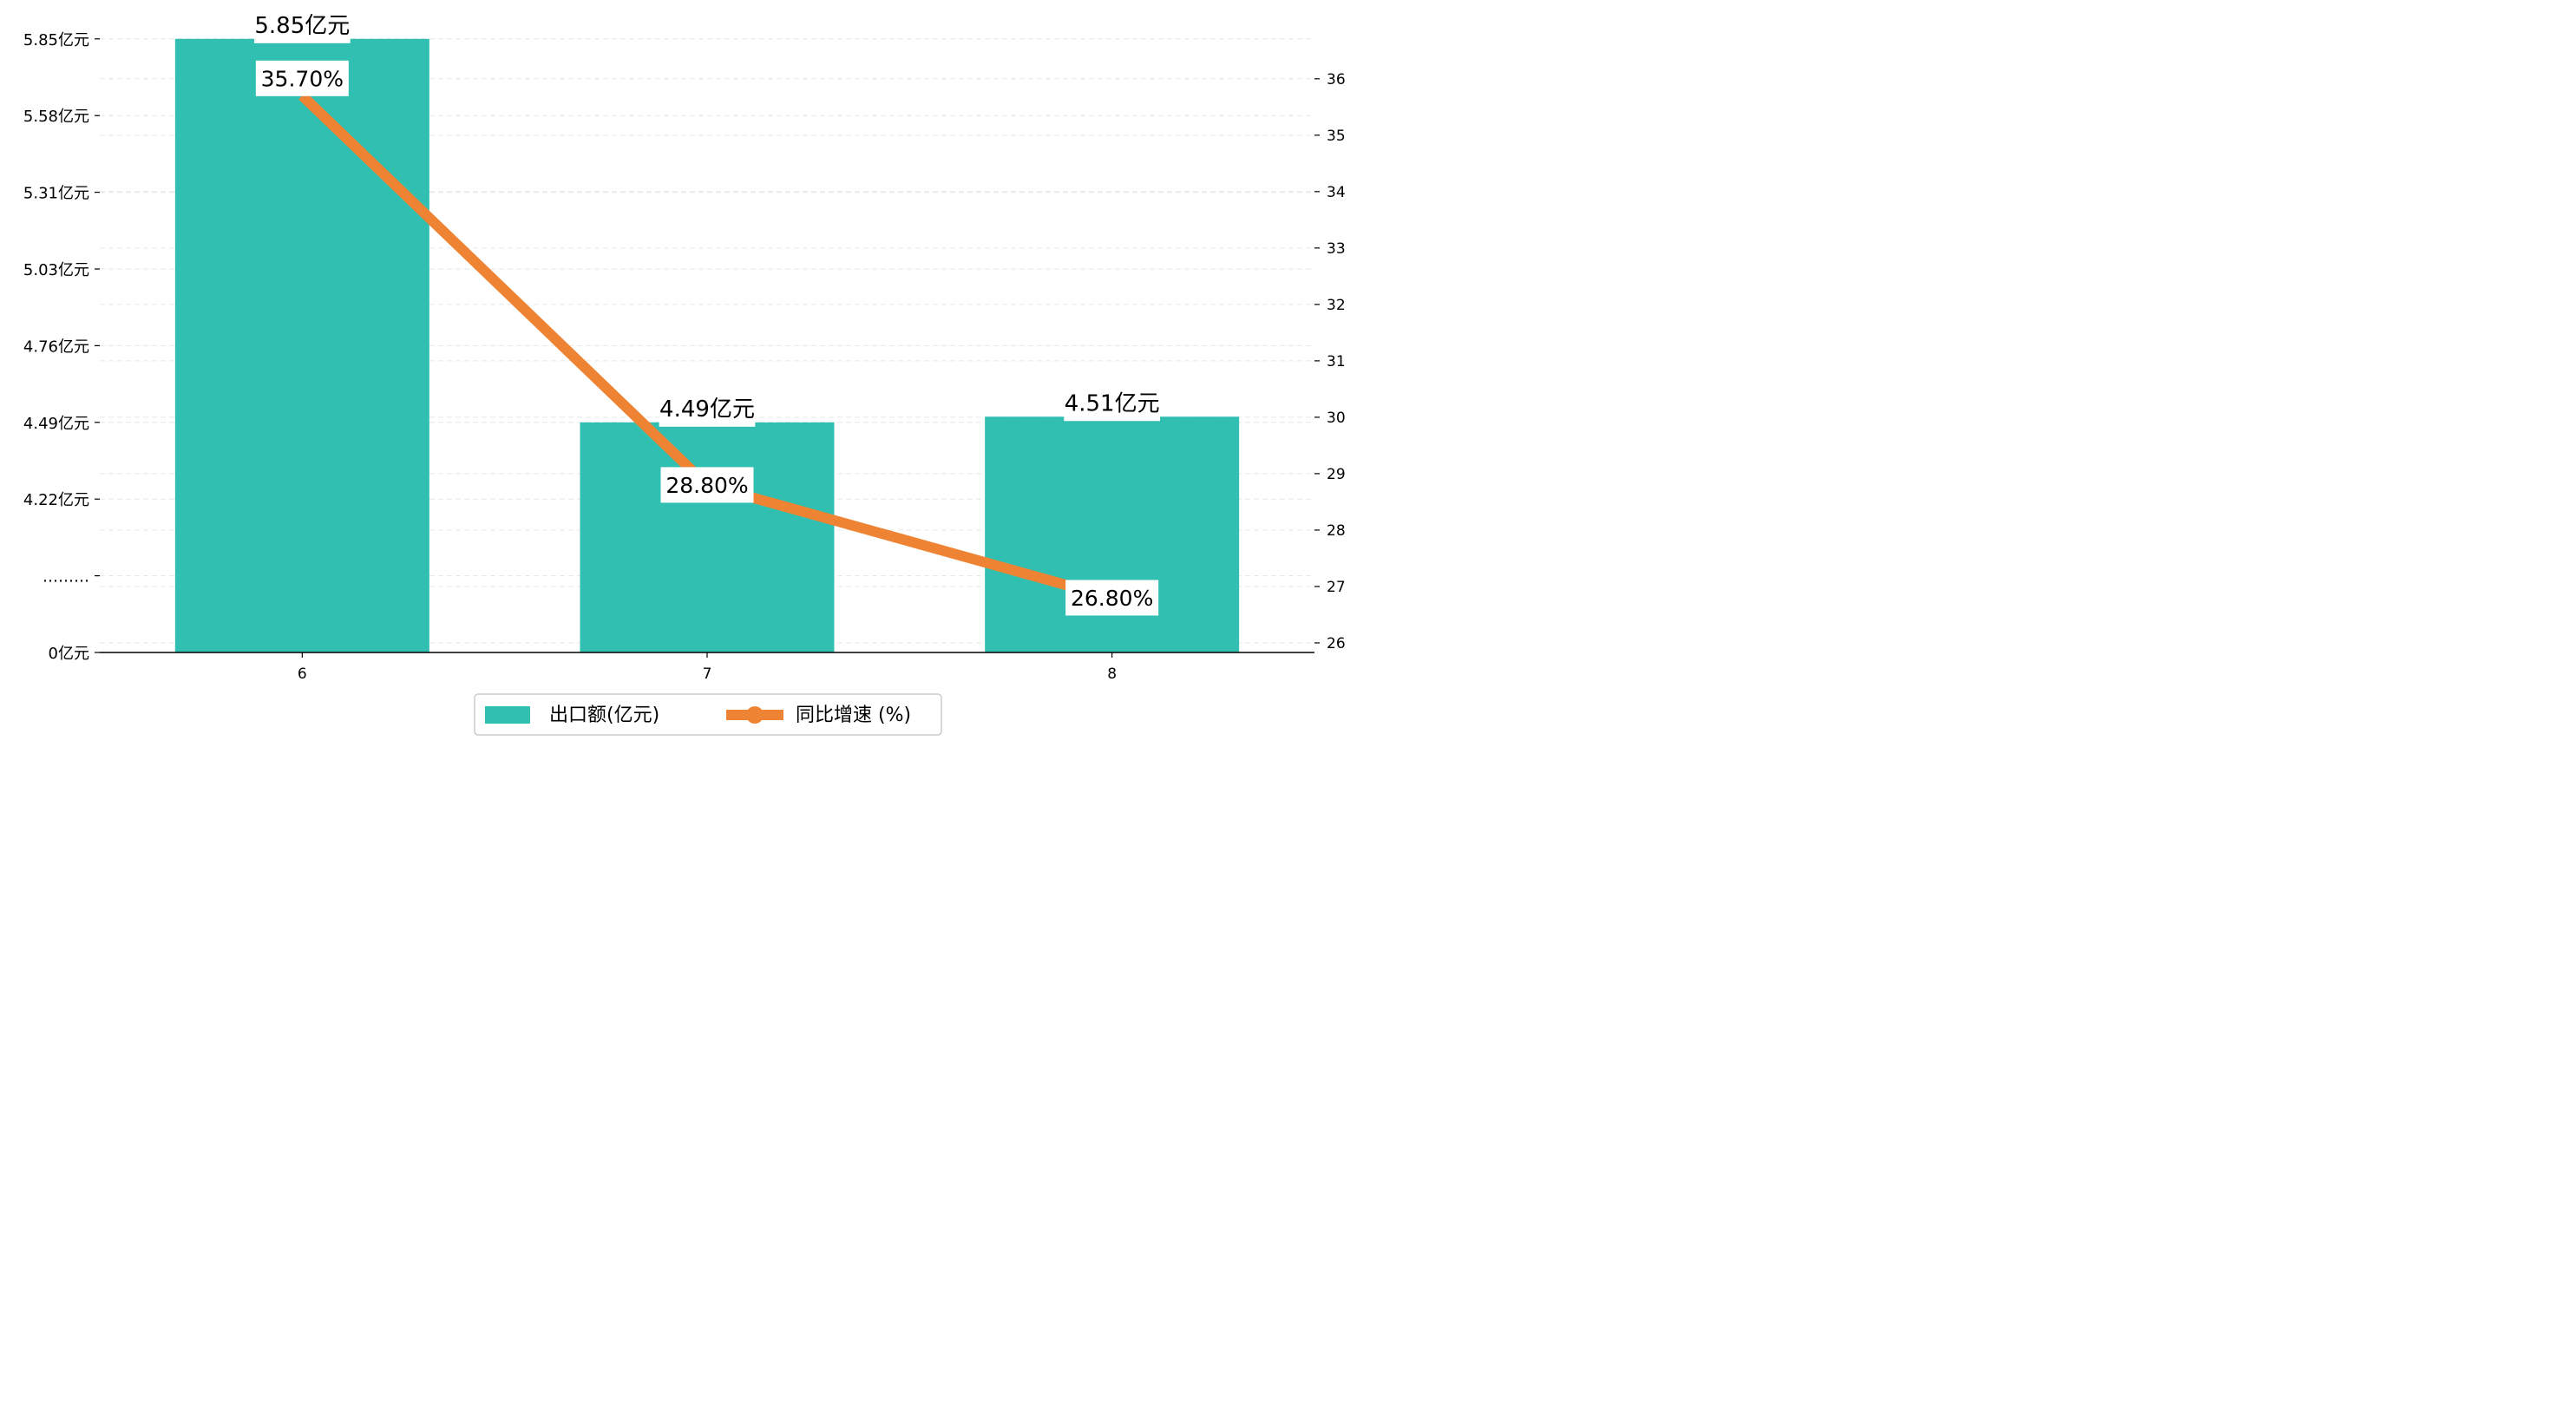 The width and height of the screenshot is (2576, 1416). Describe the element at coordinates (1336, 136) in the screenshot. I see `right-tick-label: 35` at that location.